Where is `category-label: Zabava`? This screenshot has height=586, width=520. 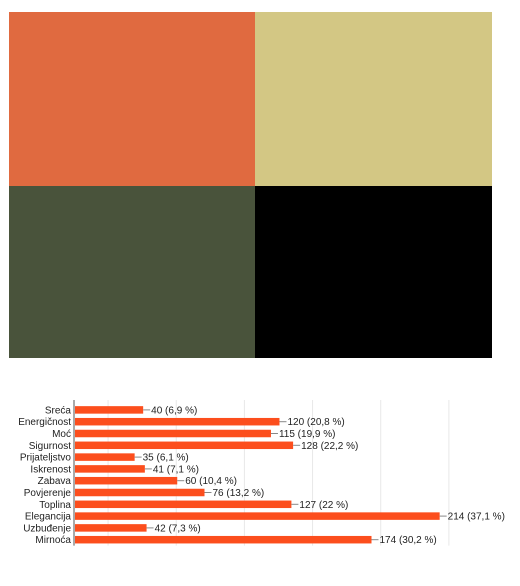 category-label: Zabava is located at coordinates (55, 481).